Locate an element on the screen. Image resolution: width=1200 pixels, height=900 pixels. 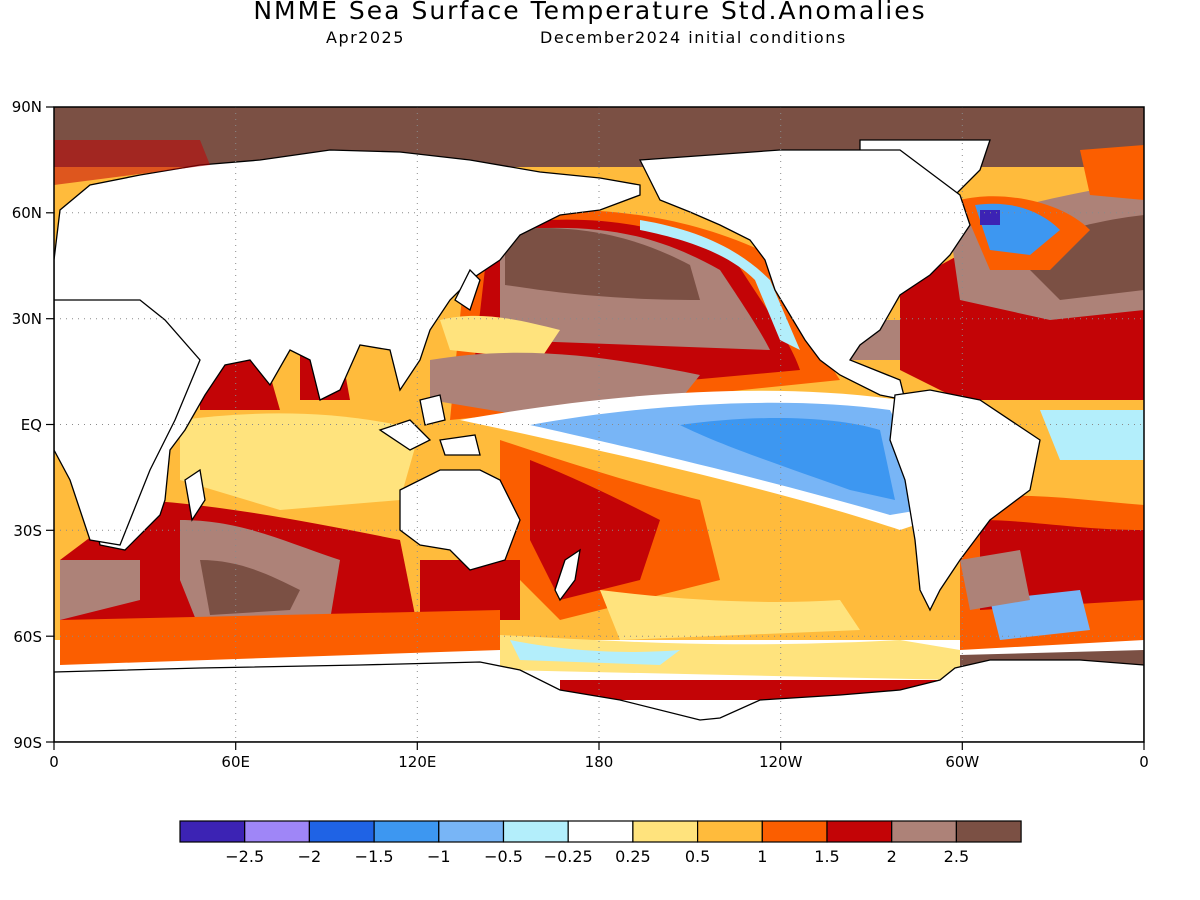
x-tick-label: 180 is located at coordinates (599, 762).